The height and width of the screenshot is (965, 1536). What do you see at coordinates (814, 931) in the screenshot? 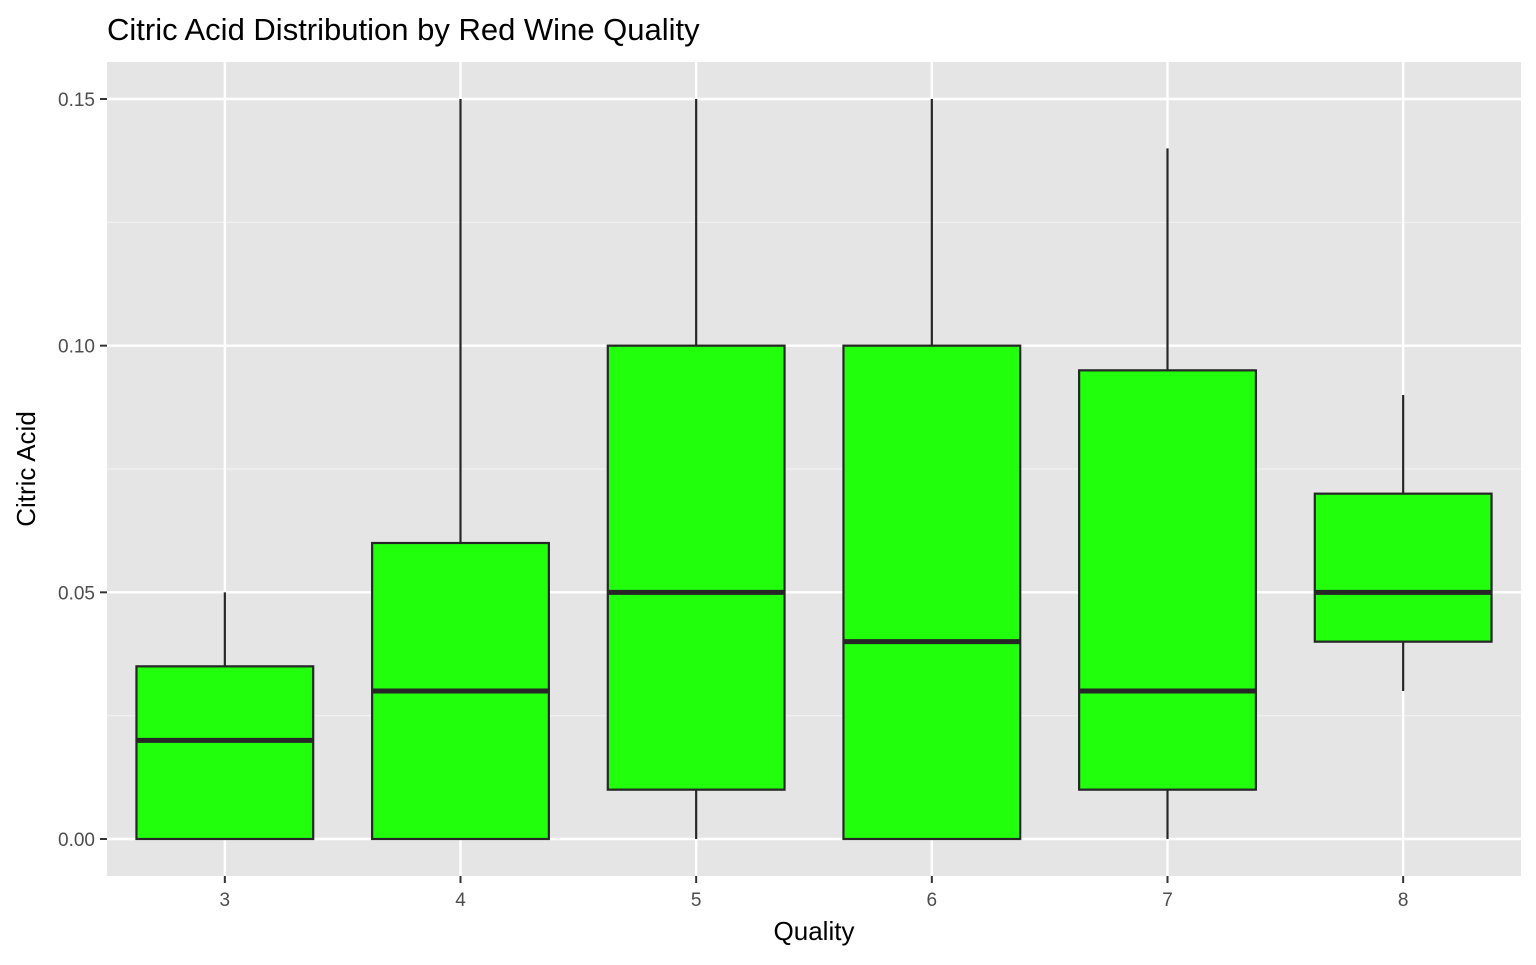
I see `x-axis-title: Quality` at bounding box center [814, 931].